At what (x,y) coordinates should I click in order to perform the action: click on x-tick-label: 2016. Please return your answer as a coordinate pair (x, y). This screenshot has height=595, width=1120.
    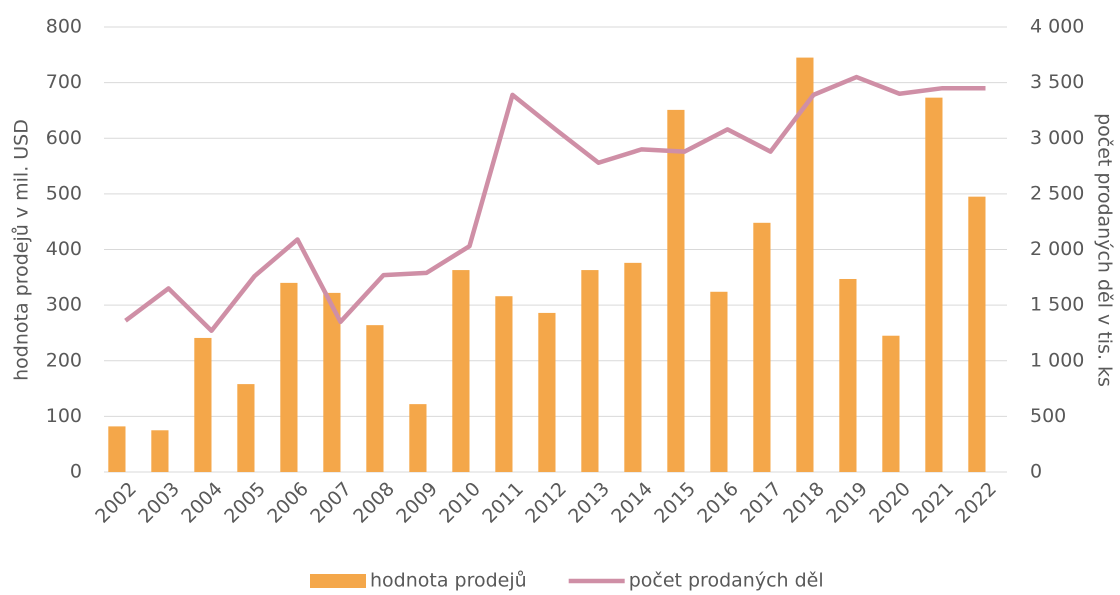
    Looking at the image, I should click on (718, 503).